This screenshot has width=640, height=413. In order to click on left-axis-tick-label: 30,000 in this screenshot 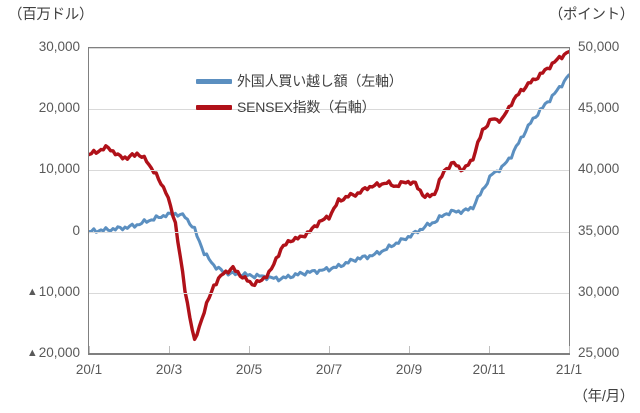, I will do `click(59, 46)`.